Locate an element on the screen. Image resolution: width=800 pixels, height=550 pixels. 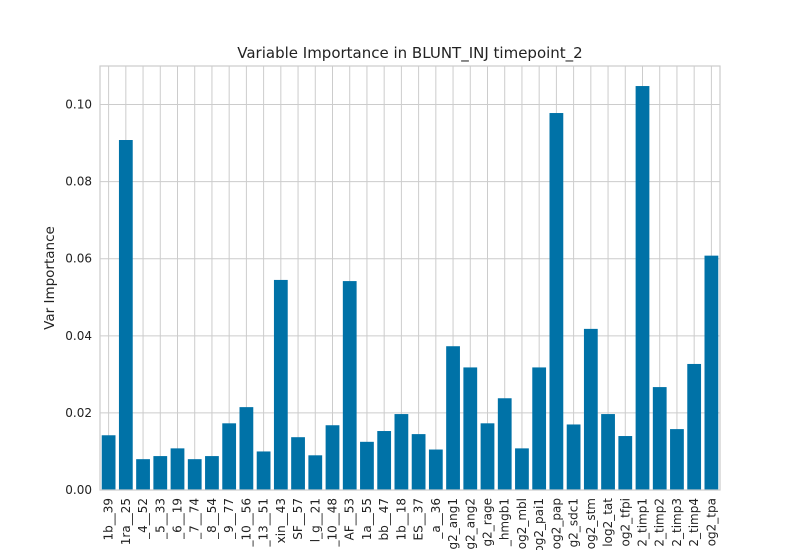
x-tick-label: AF__53 is located at coordinates (350, 519).